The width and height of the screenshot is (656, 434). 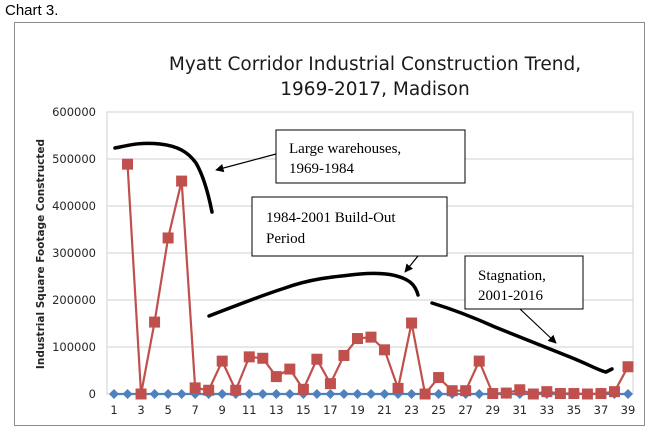 What do you see at coordinates (465, 410) in the screenshot?
I see `x-tick-label: 27` at bounding box center [465, 410].